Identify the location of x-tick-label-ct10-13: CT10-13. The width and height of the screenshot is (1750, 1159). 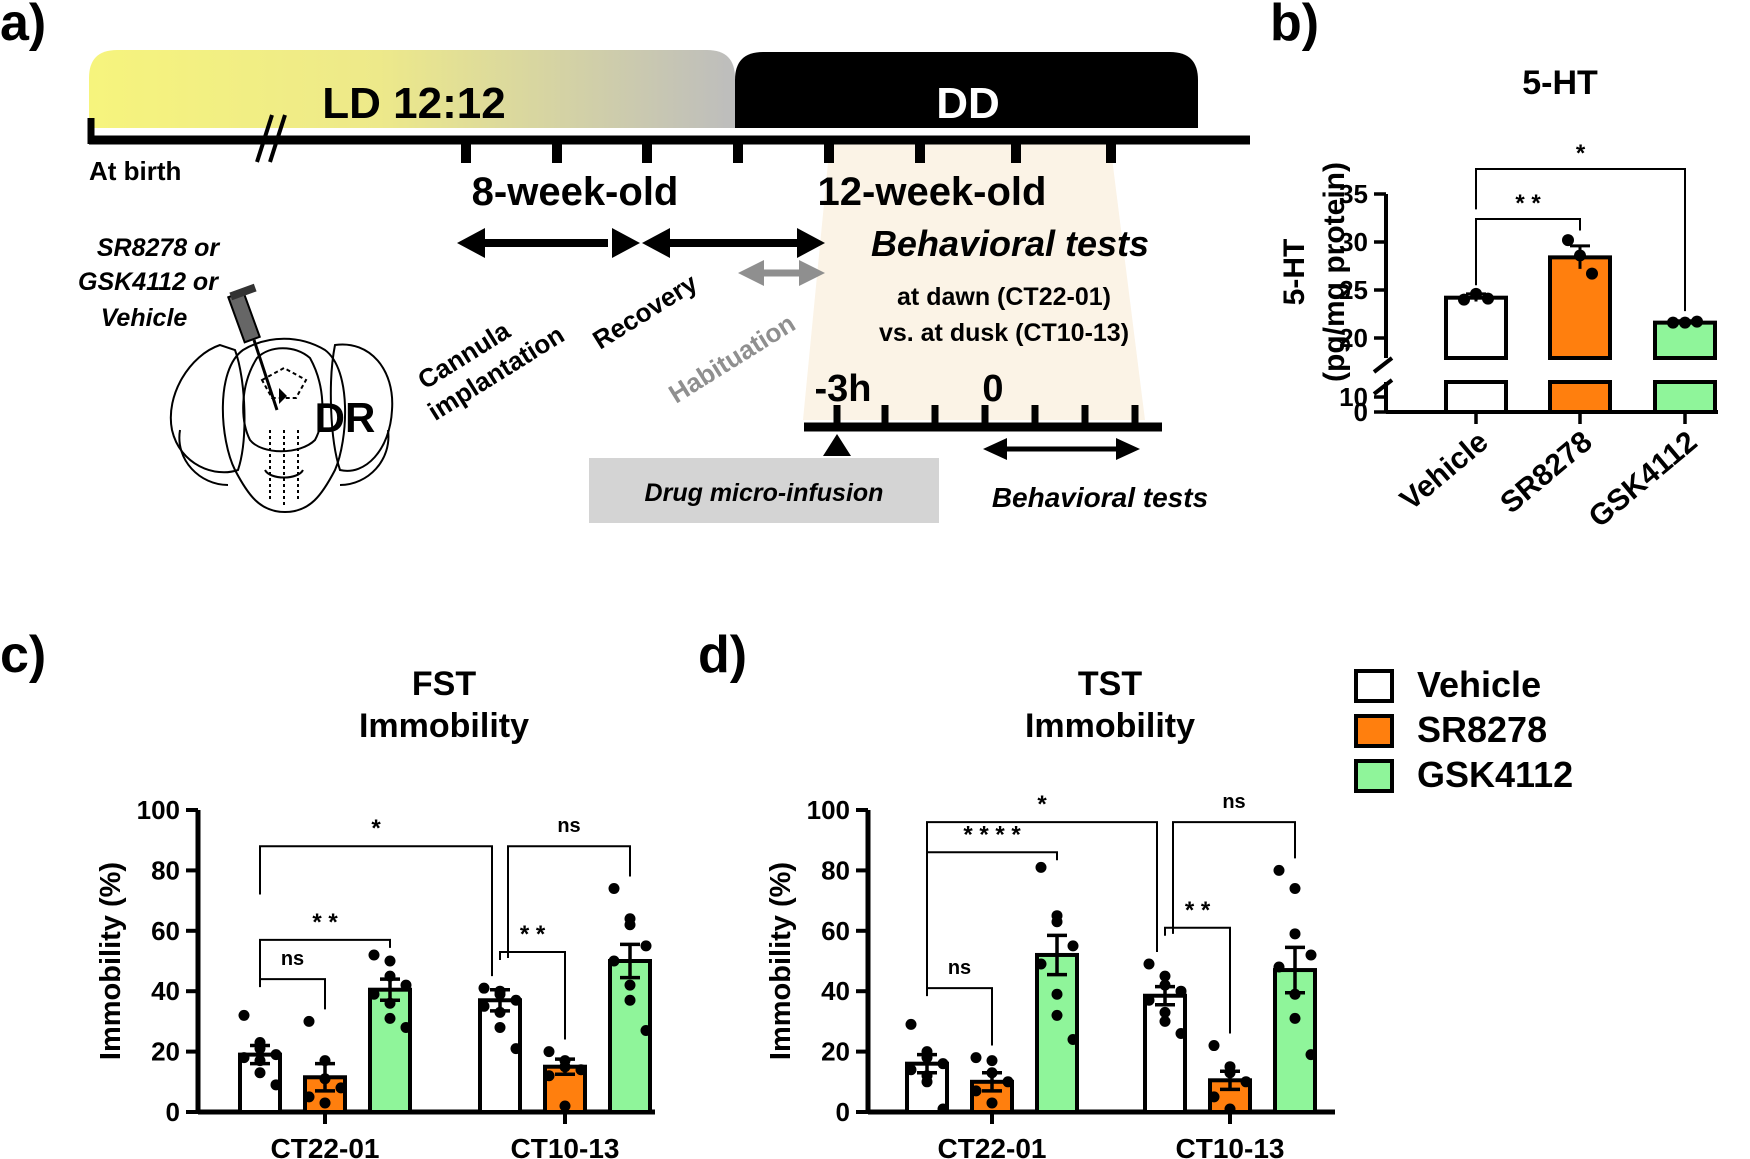
(1230, 1146).